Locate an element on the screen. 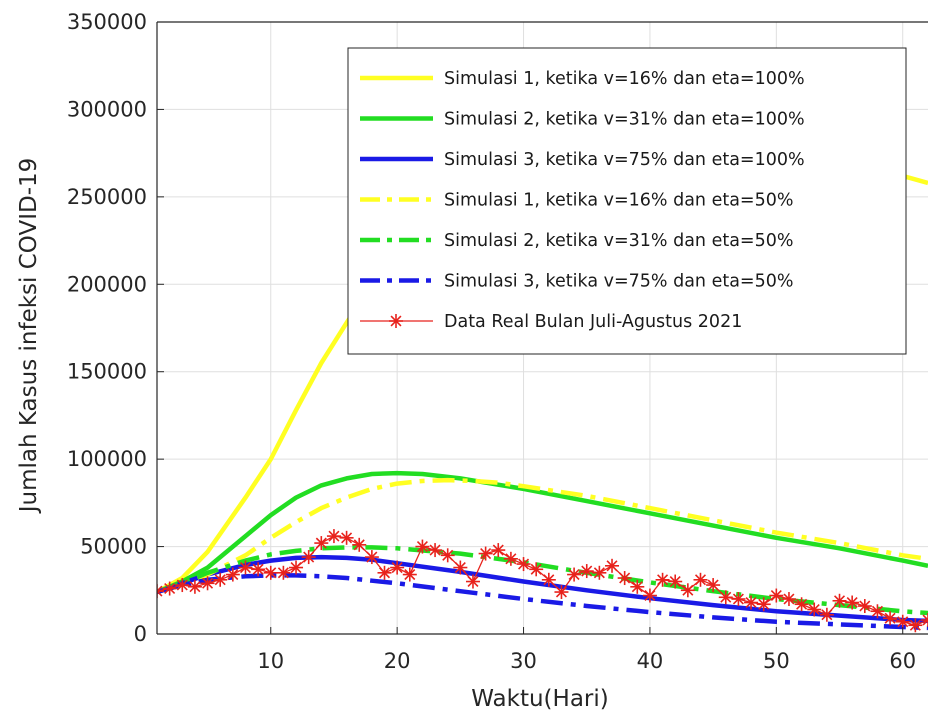 This screenshot has height=718, width=928. legend-entry: Simulasi 1, ketika v=16% dan eta=50% is located at coordinates (577, 201).